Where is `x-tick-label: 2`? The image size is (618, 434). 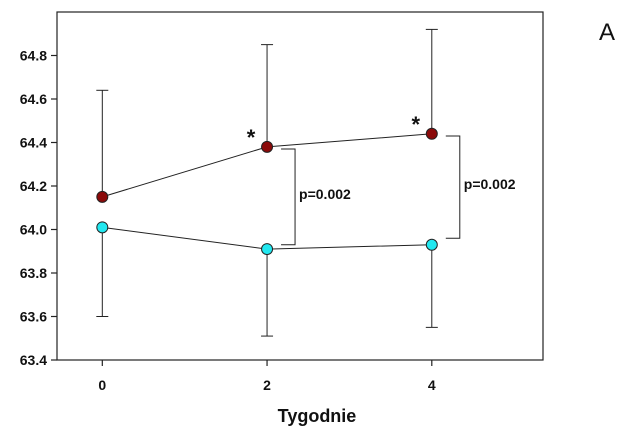 x-tick-label: 2 is located at coordinates (267, 385).